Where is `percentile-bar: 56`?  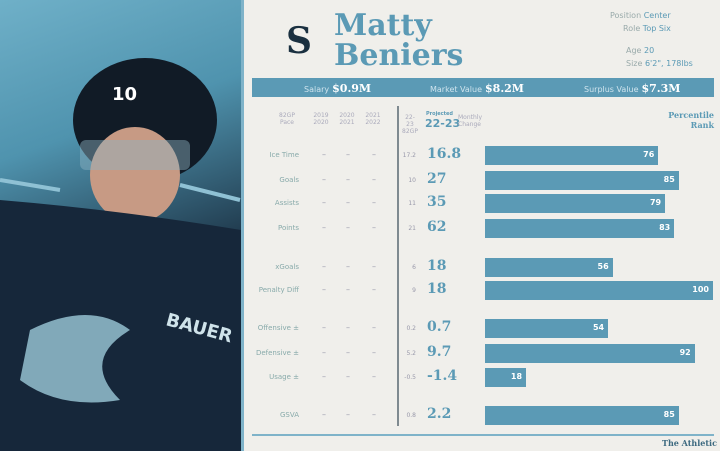 percentile-bar: 56 is located at coordinates (549, 267).